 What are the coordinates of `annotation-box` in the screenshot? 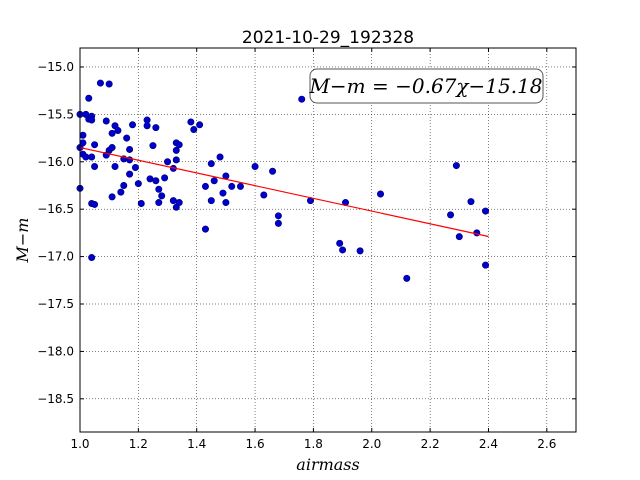 It's located at (426, 86).